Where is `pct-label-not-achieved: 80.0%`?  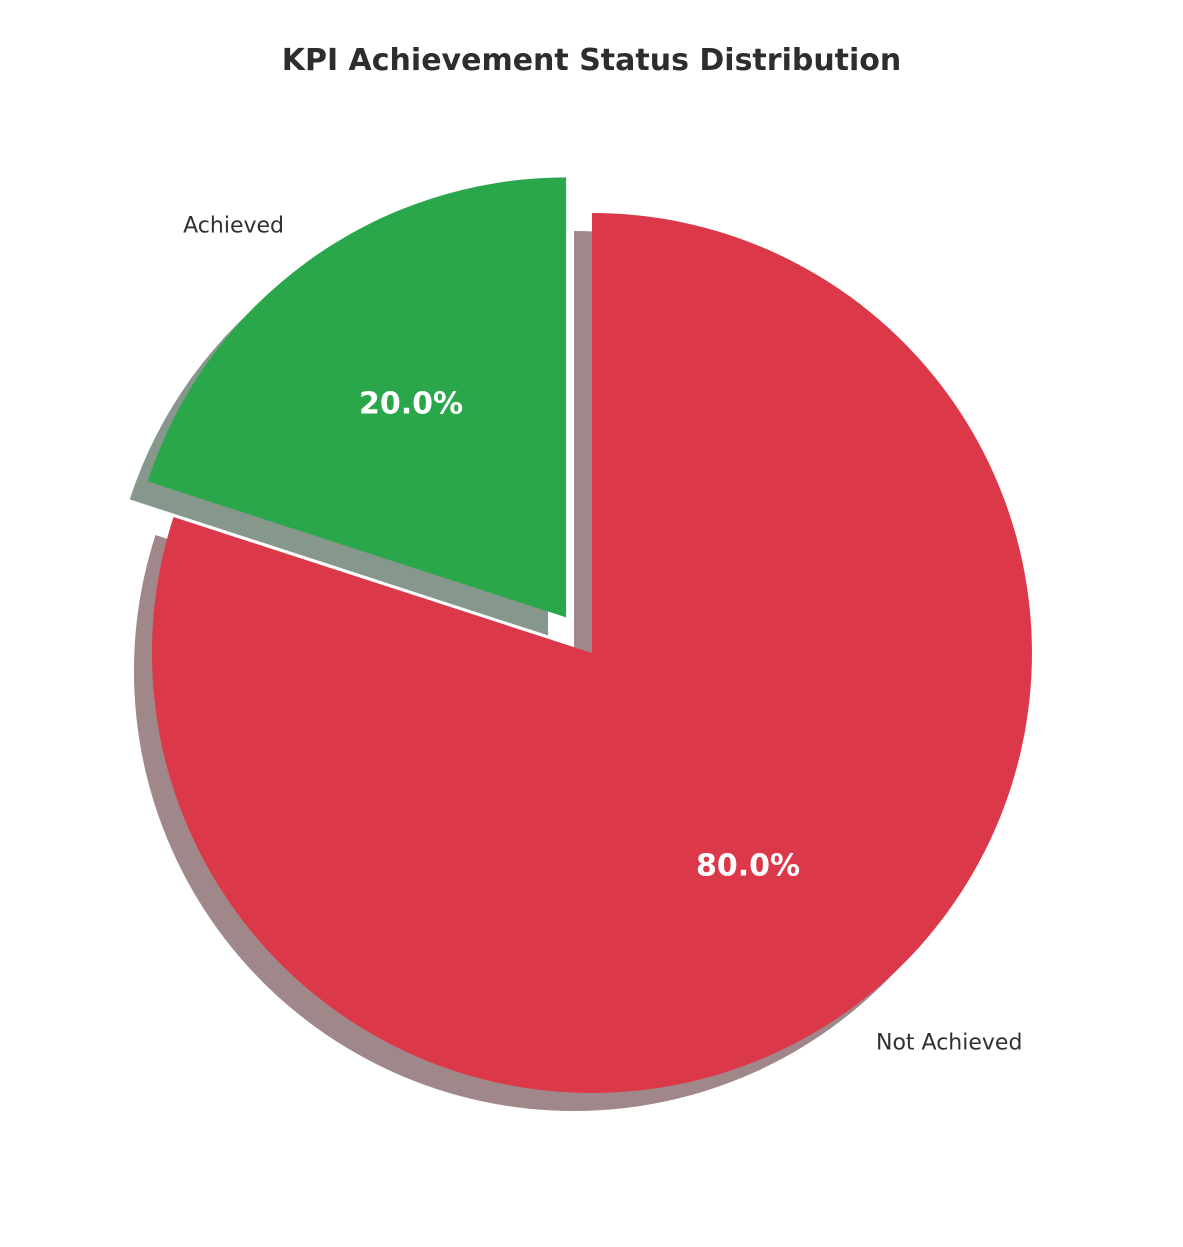 pct-label-not-achieved: 80.0% is located at coordinates (748, 866).